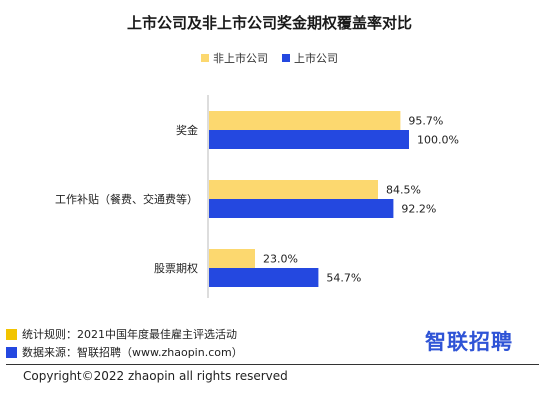 The height and width of the screenshot is (408, 539). I want to click on data-label: 95.7%, so click(425, 121).